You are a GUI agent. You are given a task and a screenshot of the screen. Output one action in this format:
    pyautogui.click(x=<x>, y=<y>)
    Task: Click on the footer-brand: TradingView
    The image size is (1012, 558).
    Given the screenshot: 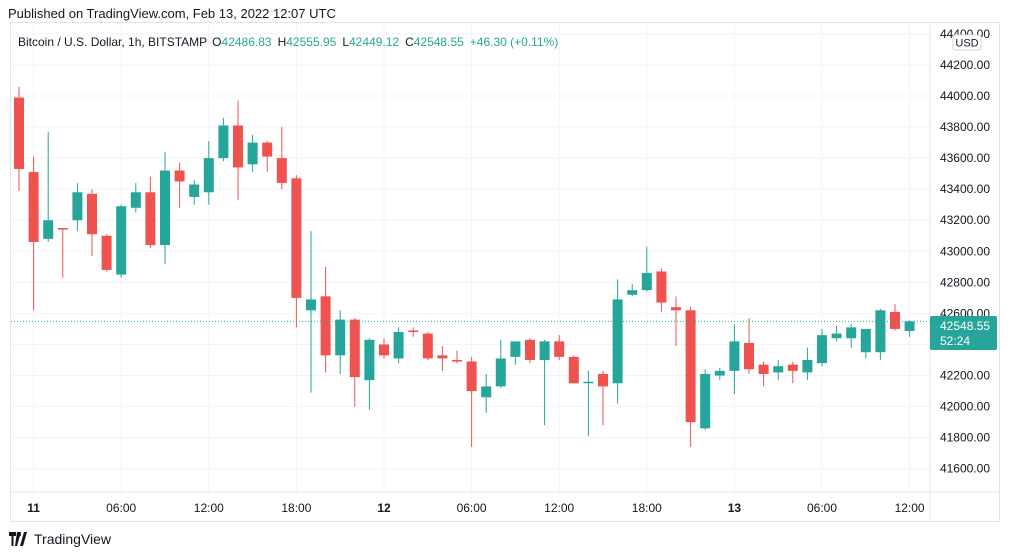 What is the action you would take?
    pyautogui.click(x=59, y=539)
    